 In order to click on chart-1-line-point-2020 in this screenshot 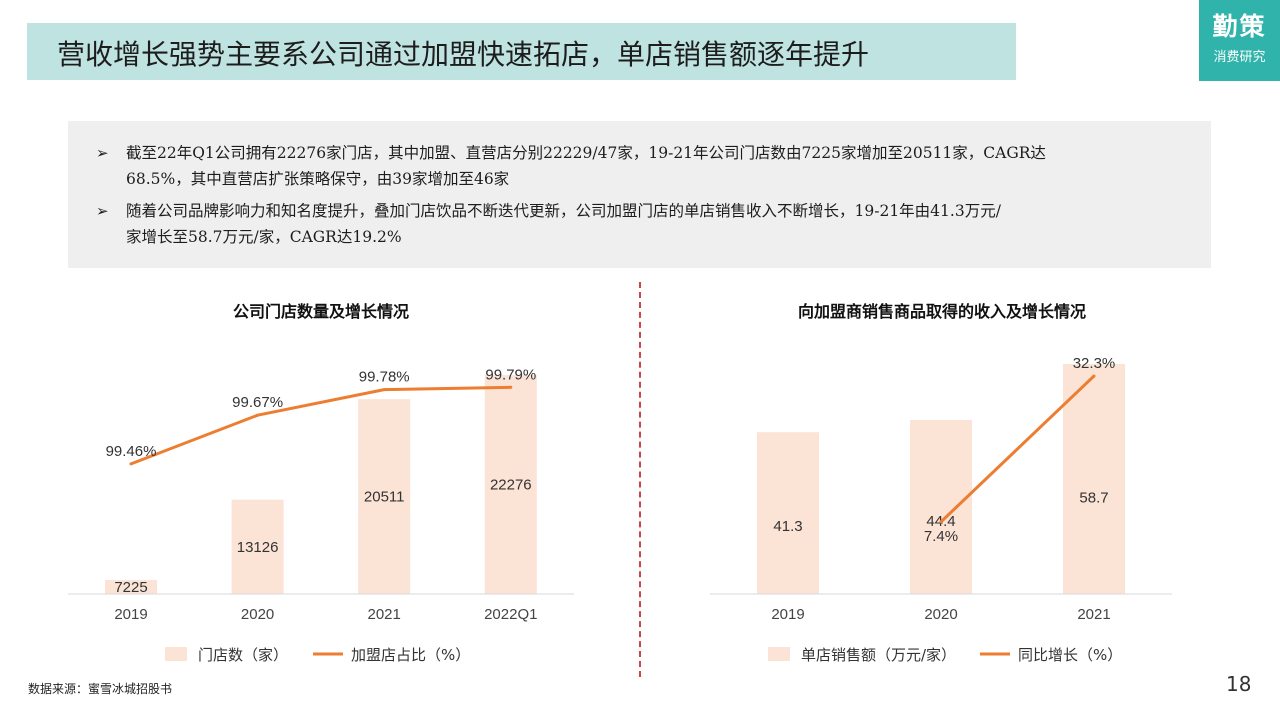, I will do `click(258, 415)`.